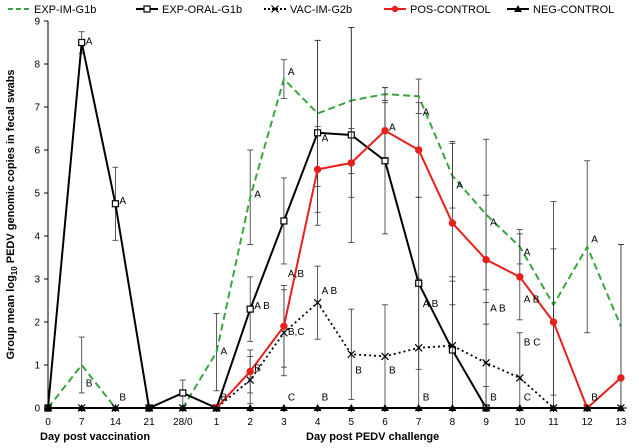 This screenshot has height=448, width=639. Describe the element at coordinates (41, 216) in the screenshot. I see `y-tick-labels: 0 1 2 3 4 5 6 7 8 9` at that location.